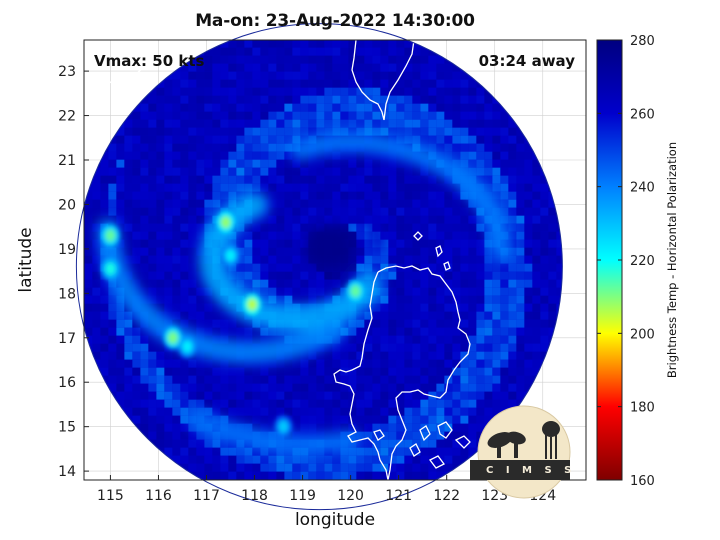  What do you see at coordinates (110, 496) in the screenshot?
I see `x-tick-label: 115` at bounding box center [110, 496].